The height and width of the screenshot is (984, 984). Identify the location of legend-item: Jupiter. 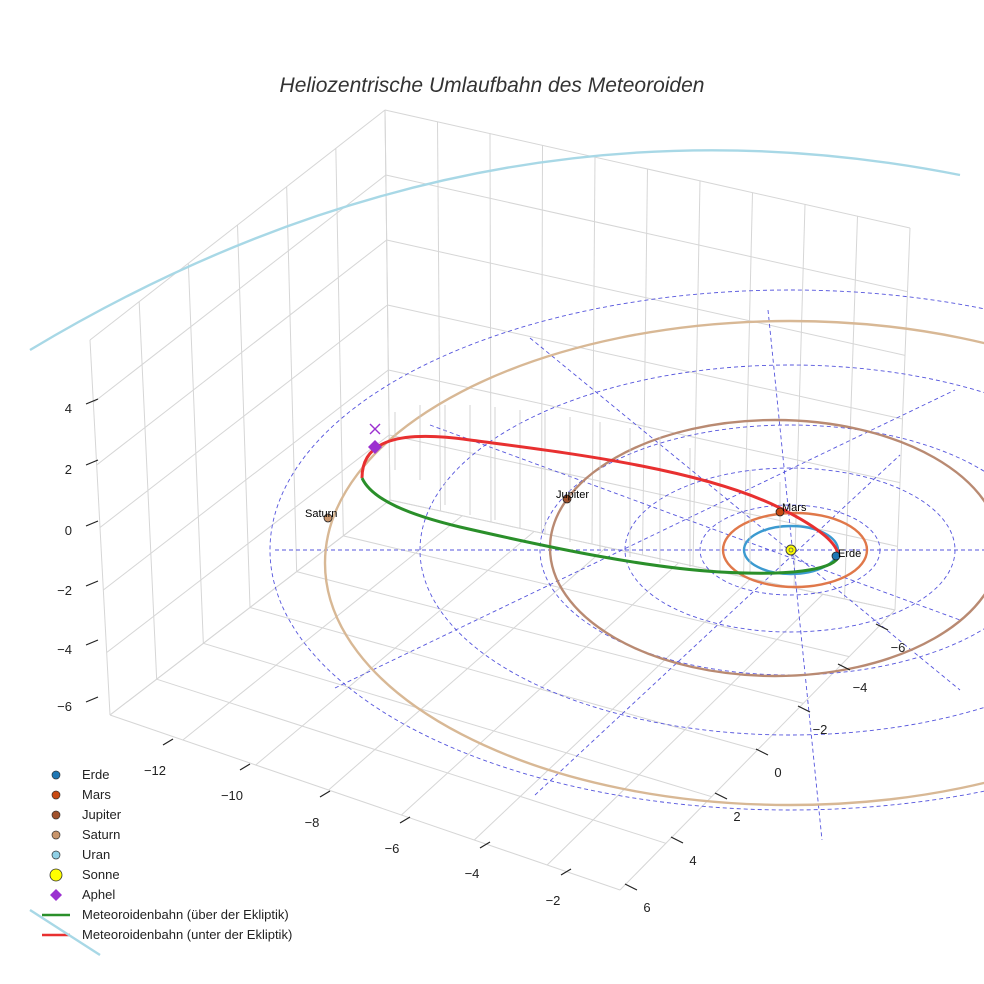
(86, 814).